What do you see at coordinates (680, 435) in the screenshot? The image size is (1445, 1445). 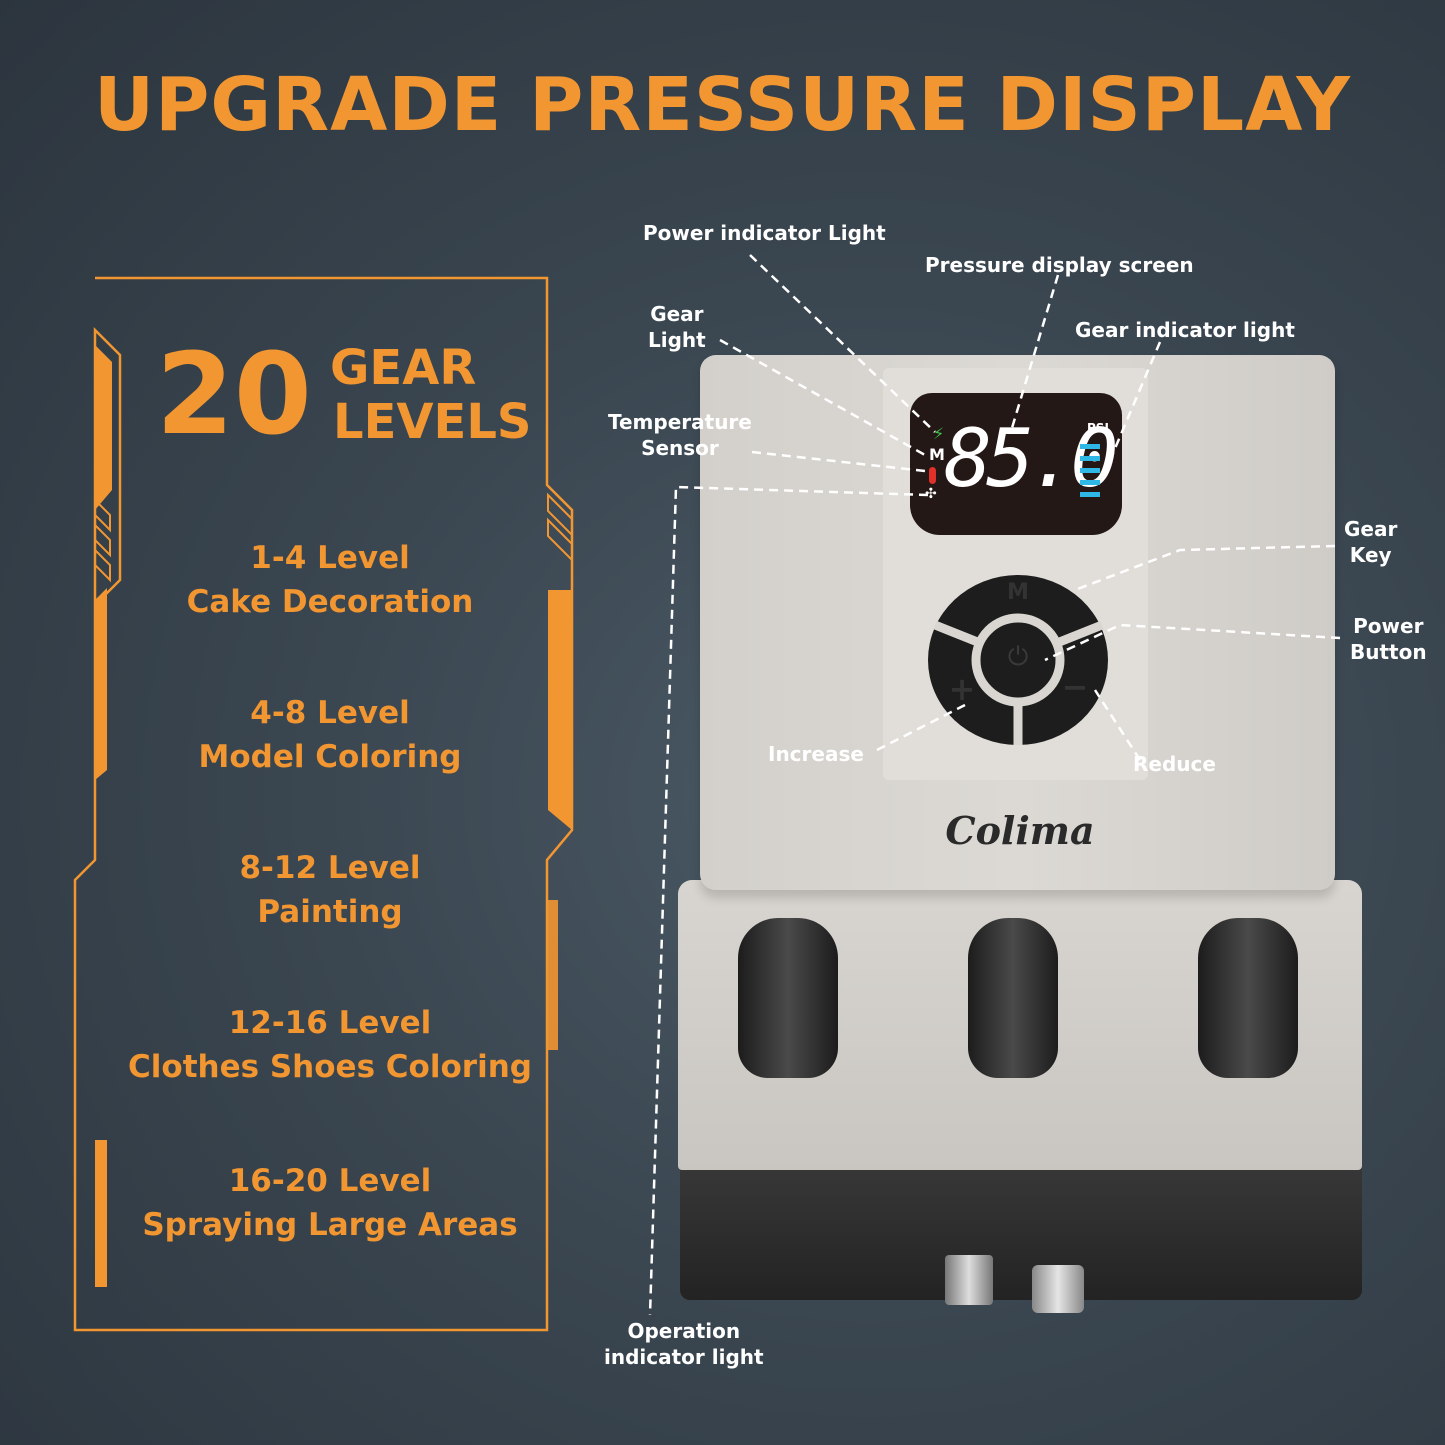 I see `callout-temperature: Temperature Sensor` at bounding box center [680, 435].